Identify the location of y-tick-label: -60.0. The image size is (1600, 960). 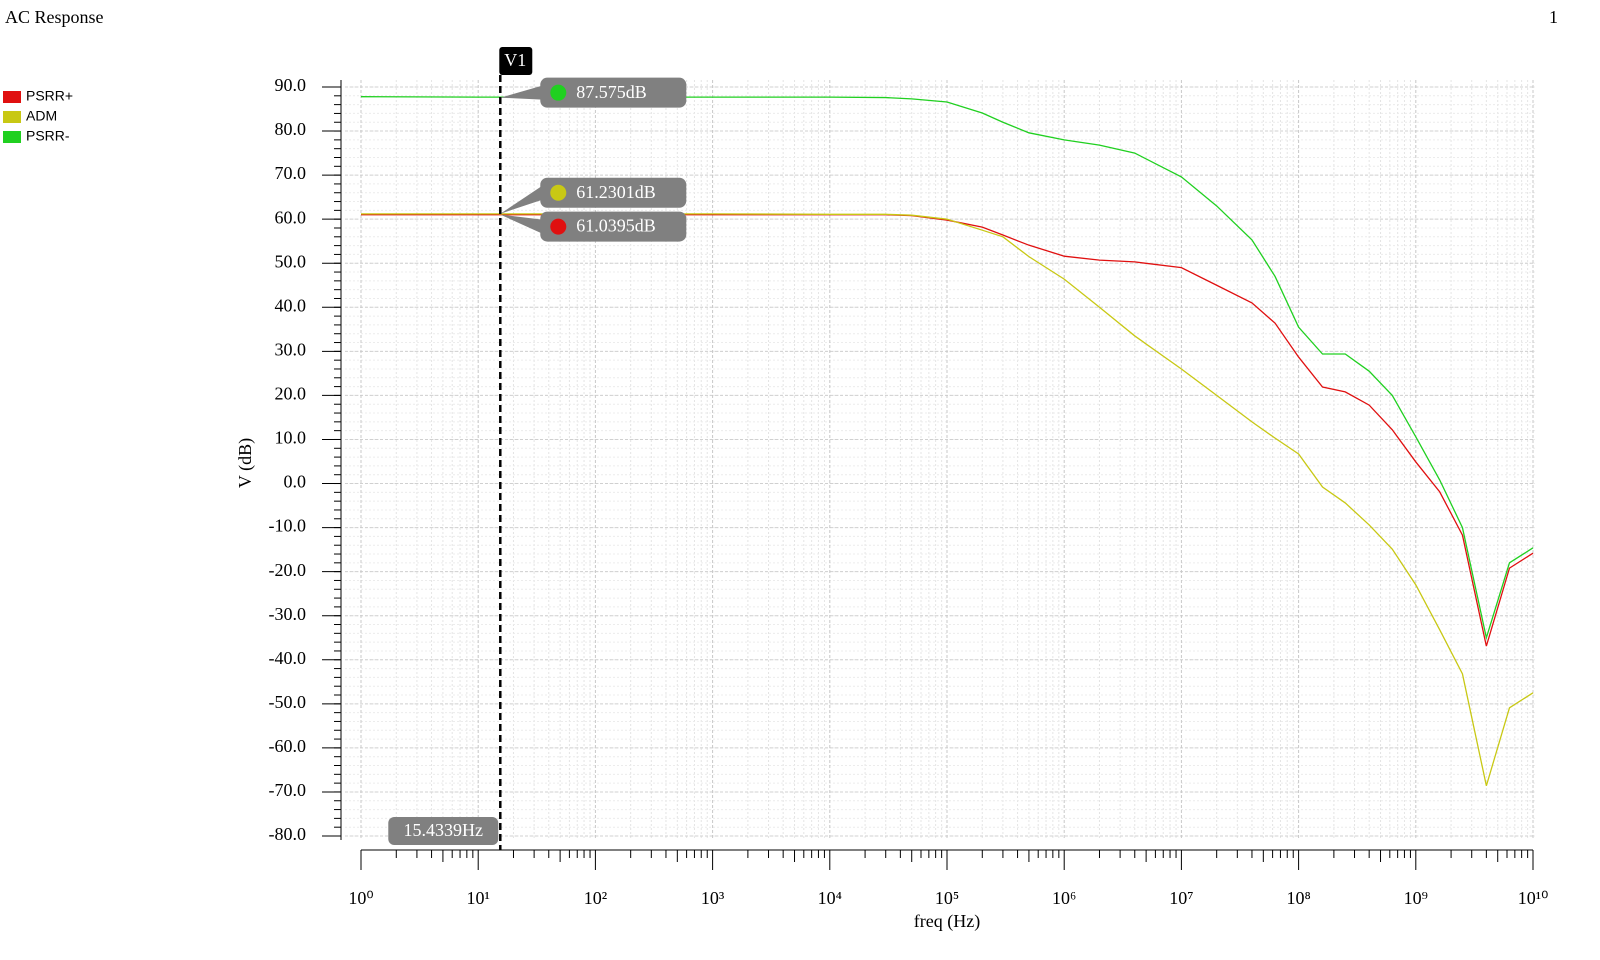
(288, 746).